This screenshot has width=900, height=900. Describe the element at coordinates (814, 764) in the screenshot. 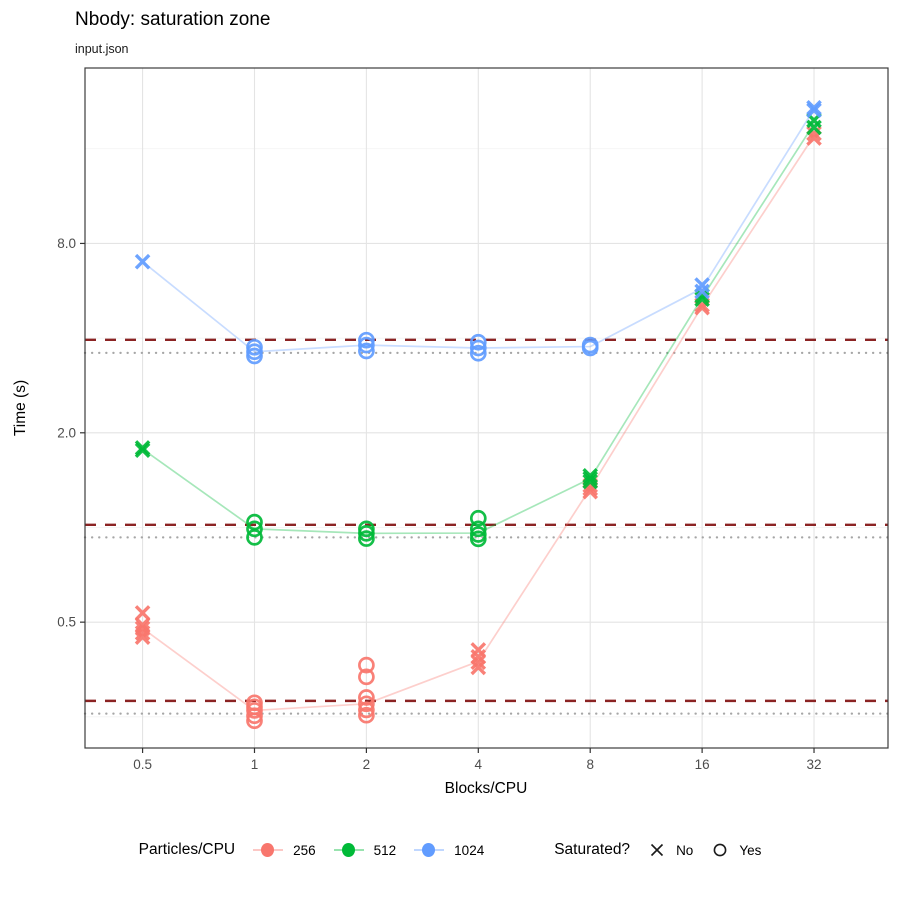

I see `svg-text: 32` at that location.